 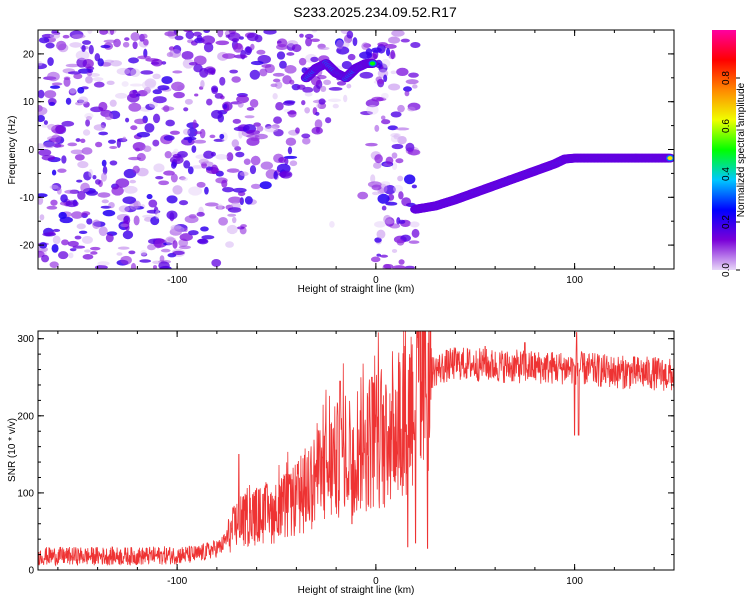 I want to click on spectrogram-x-tick-label: 0, so click(x=376, y=280).